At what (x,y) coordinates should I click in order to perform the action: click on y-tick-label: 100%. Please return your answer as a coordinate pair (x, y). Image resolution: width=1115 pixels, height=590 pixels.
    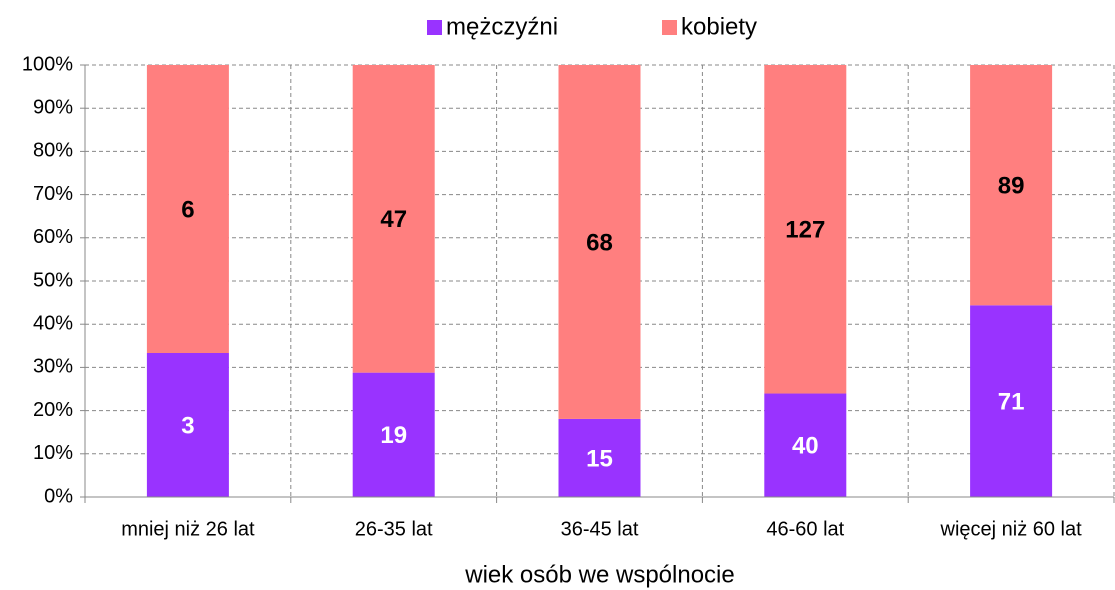
    Looking at the image, I should click on (47, 64).